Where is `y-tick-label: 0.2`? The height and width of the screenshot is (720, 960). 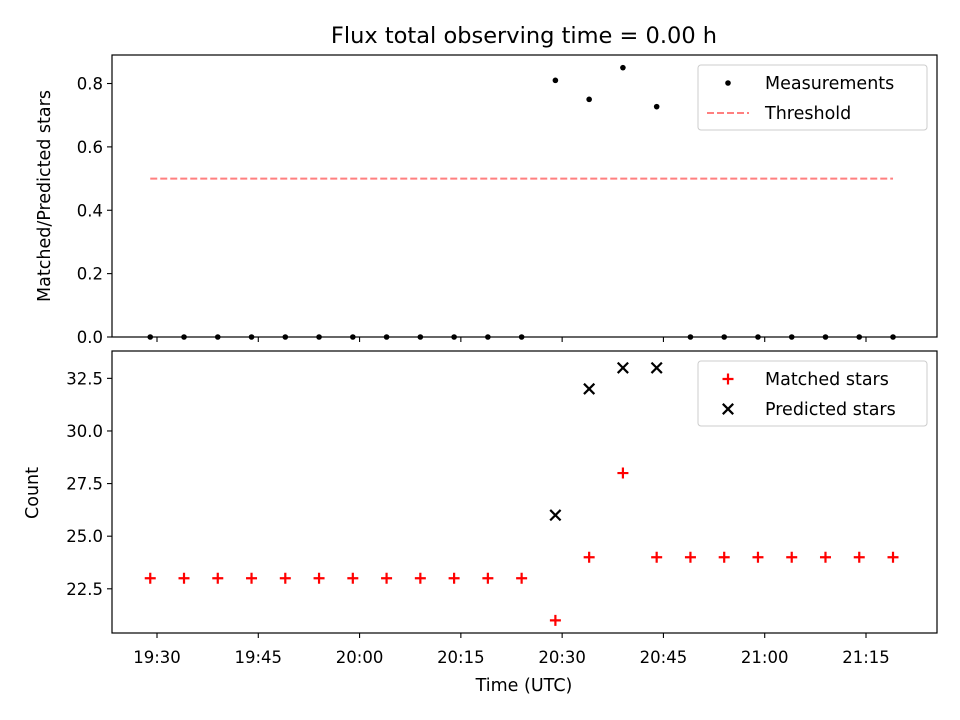 y-tick-label: 0.2 is located at coordinates (90, 274).